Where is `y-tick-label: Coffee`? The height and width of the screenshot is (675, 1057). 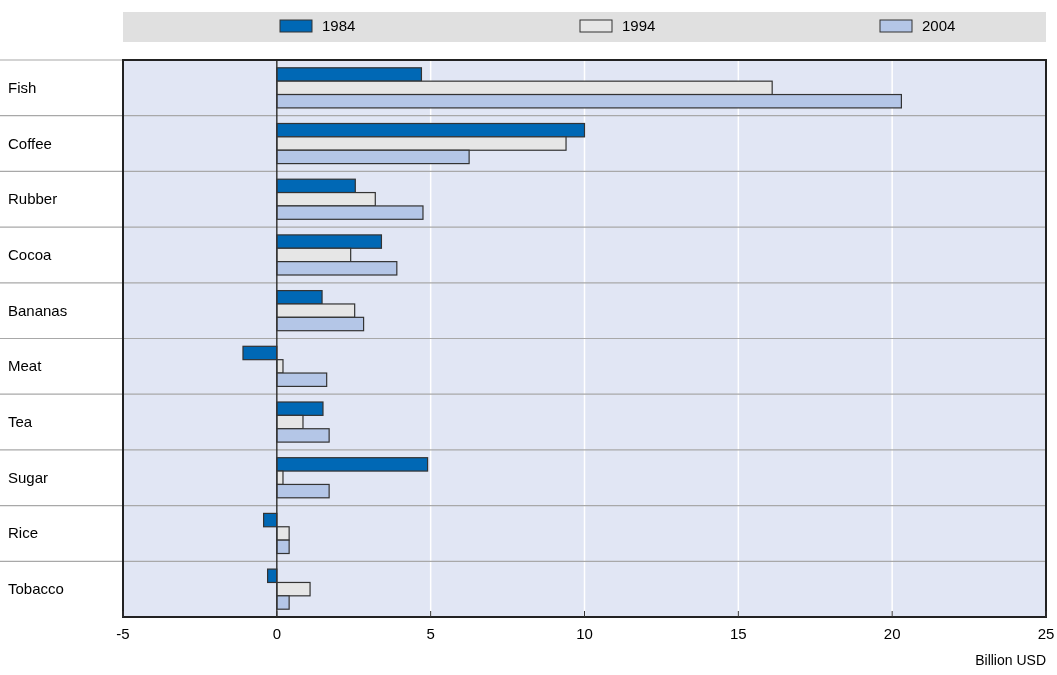
y-tick-label: Coffee is located at coordinates (30, 143).